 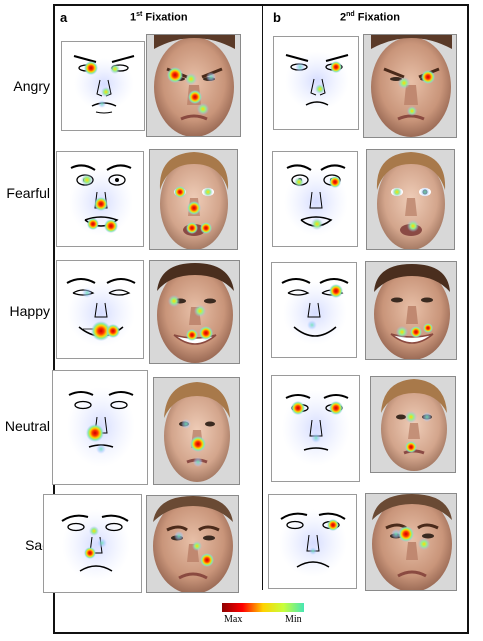 What do you see at coordinates (192, 544) in the screenshot?
I see `photo-sad-1st` at bounding box center [192, 544].